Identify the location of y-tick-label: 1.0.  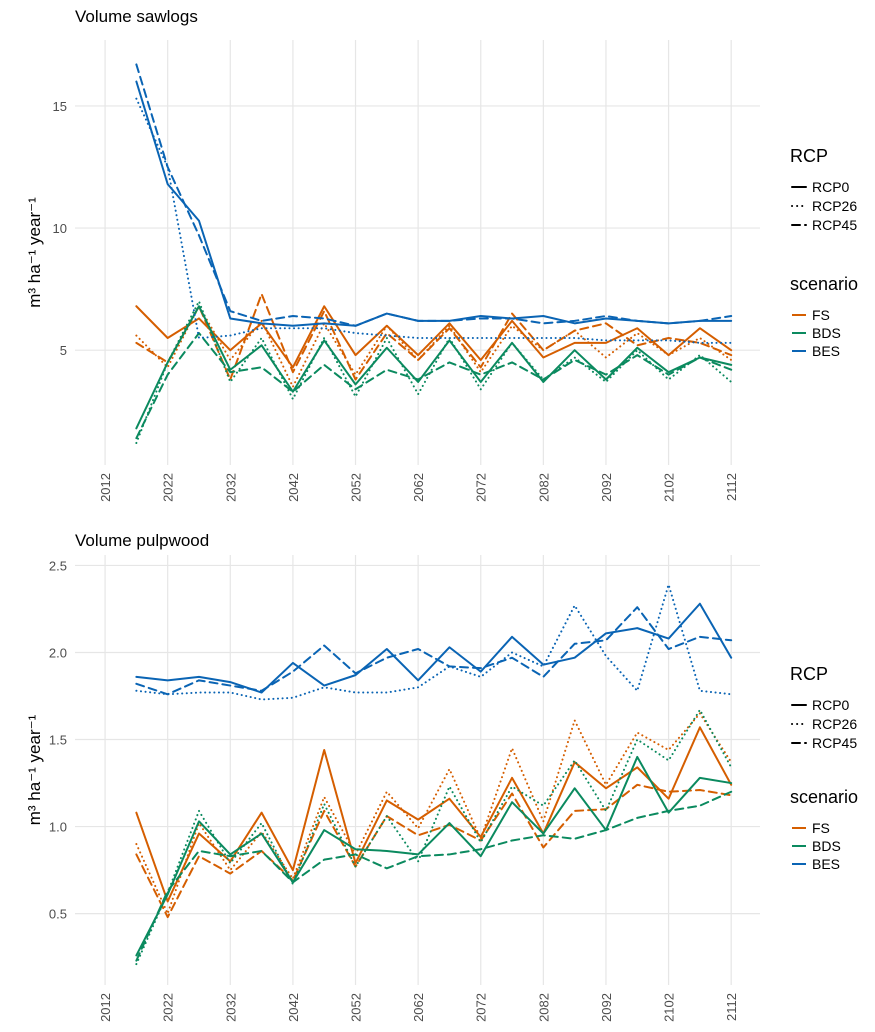
(58, 827).